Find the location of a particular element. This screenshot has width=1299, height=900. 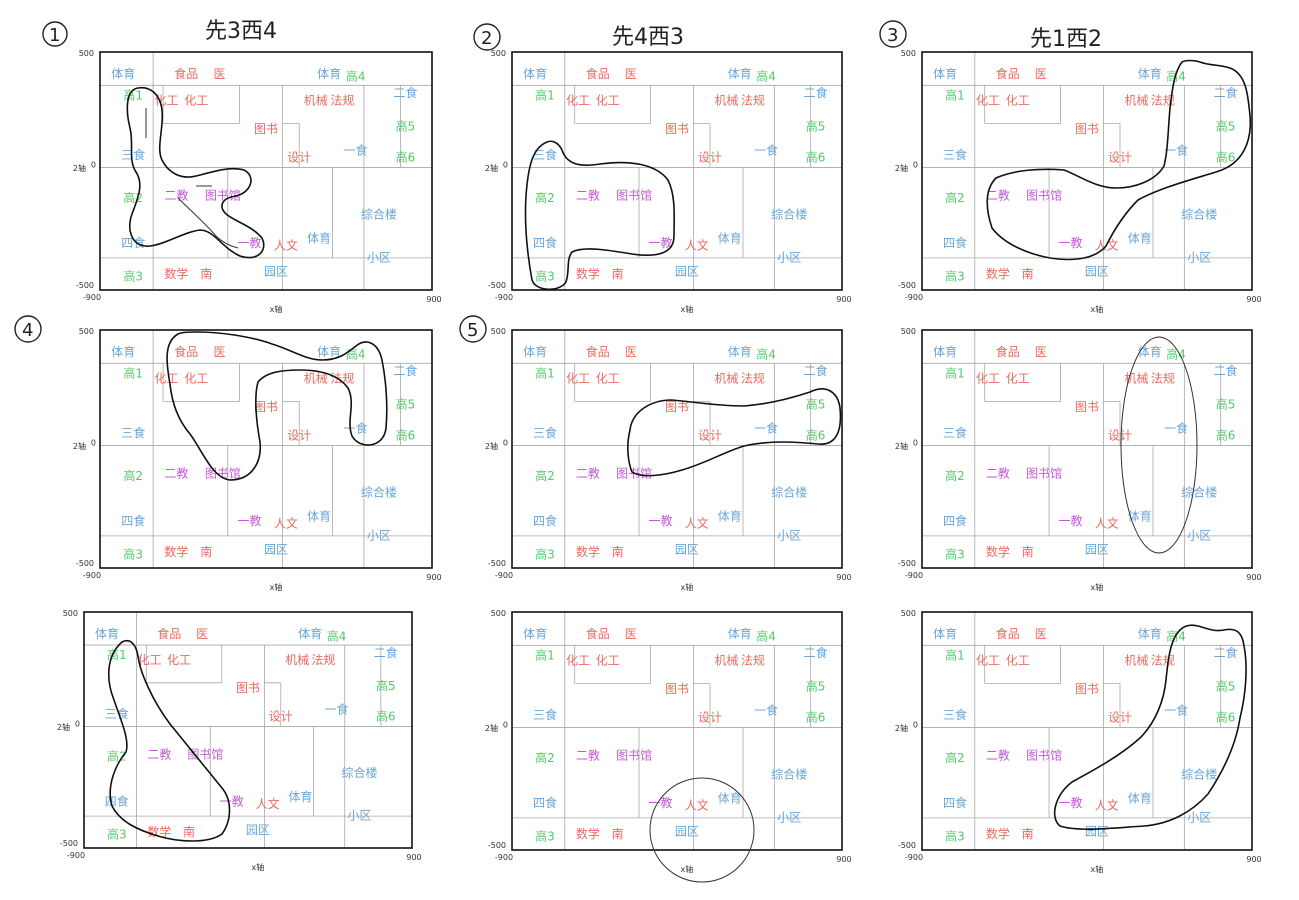

room-label: 高4 is located at coordinates (337, 635).